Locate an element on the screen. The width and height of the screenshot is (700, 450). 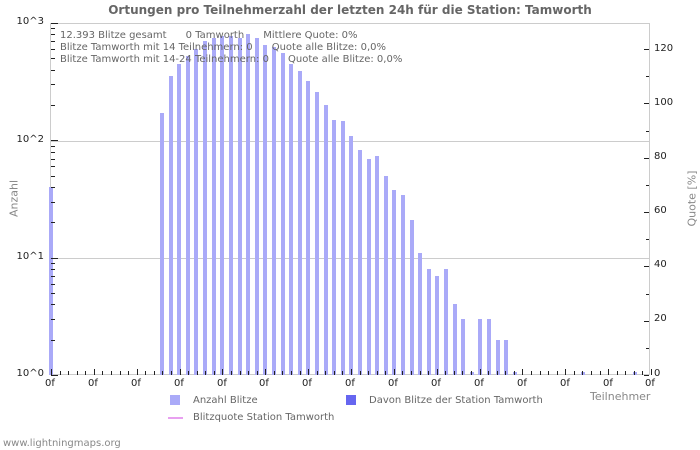
legend-swatch-quote is located at coordinates (175, 418).